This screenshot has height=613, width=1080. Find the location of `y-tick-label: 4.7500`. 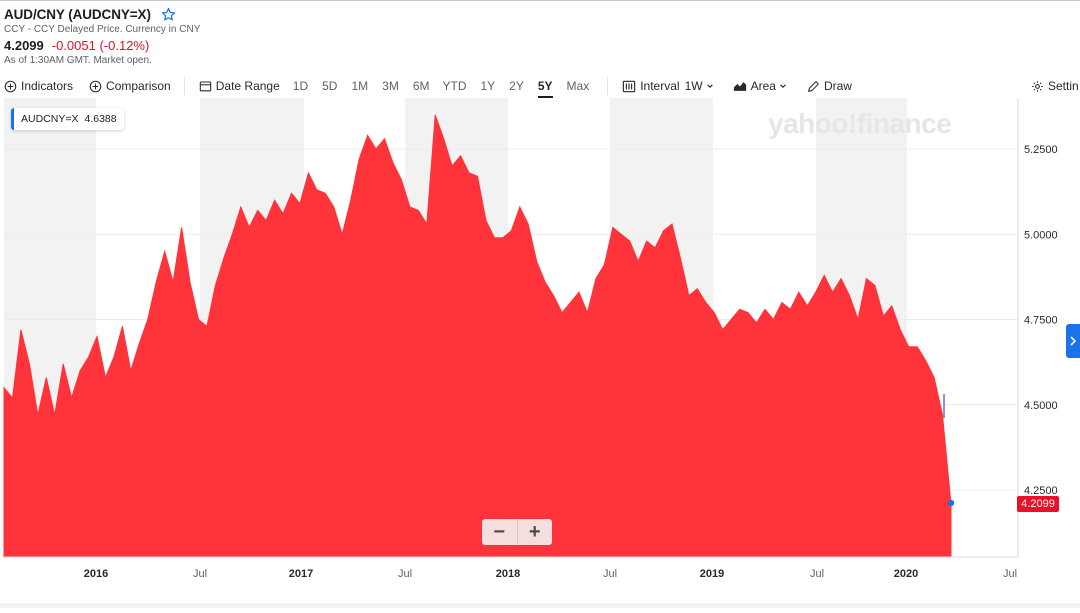

y-tick-label: 4.7500 is located at coordinates (1041, 321).